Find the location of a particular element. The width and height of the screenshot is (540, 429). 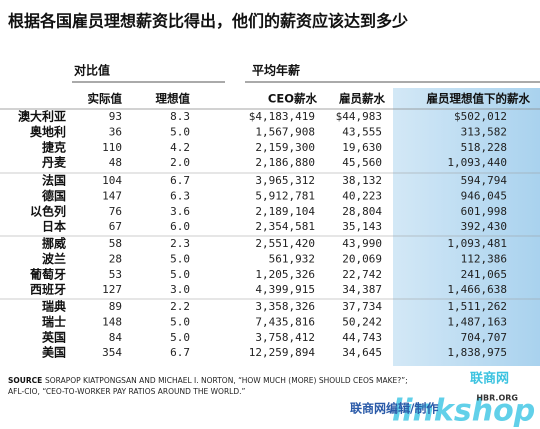

cell: 1,487,163 is located at coordinates (477, 321).